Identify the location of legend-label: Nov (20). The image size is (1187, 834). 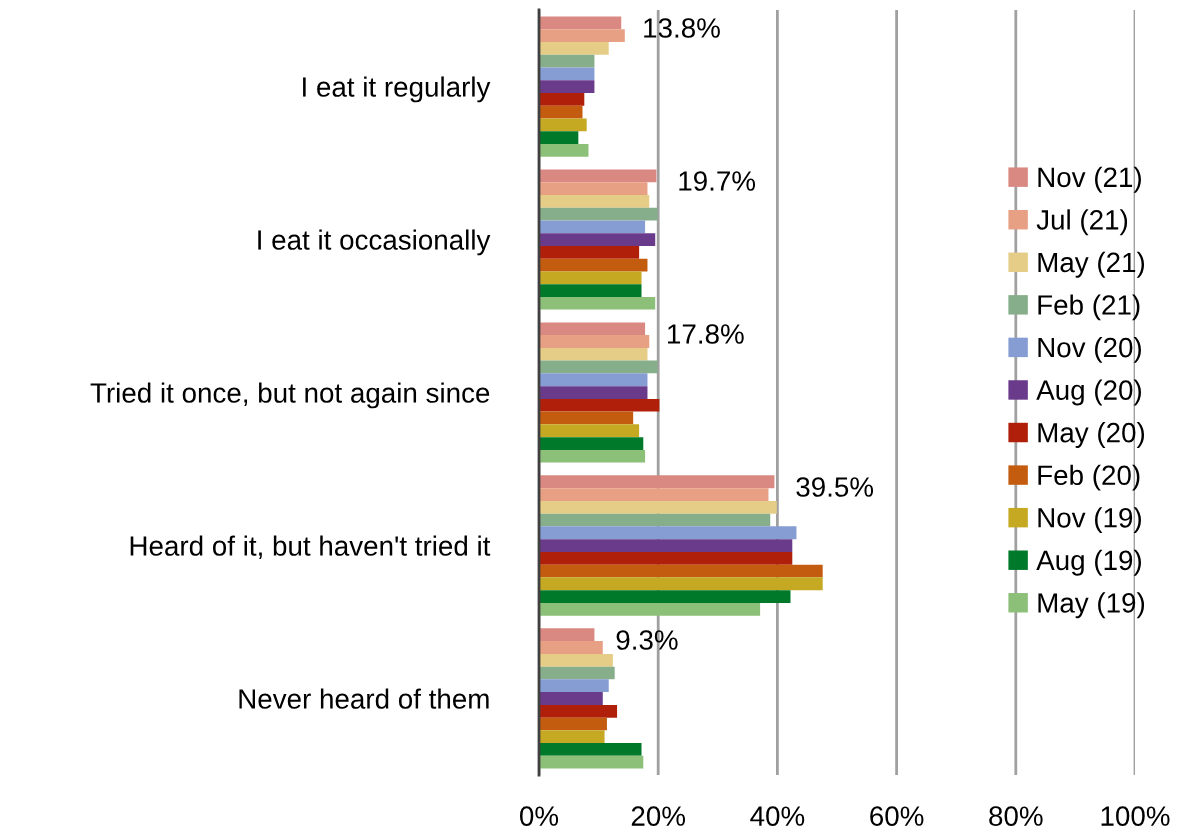
(1089, 349).